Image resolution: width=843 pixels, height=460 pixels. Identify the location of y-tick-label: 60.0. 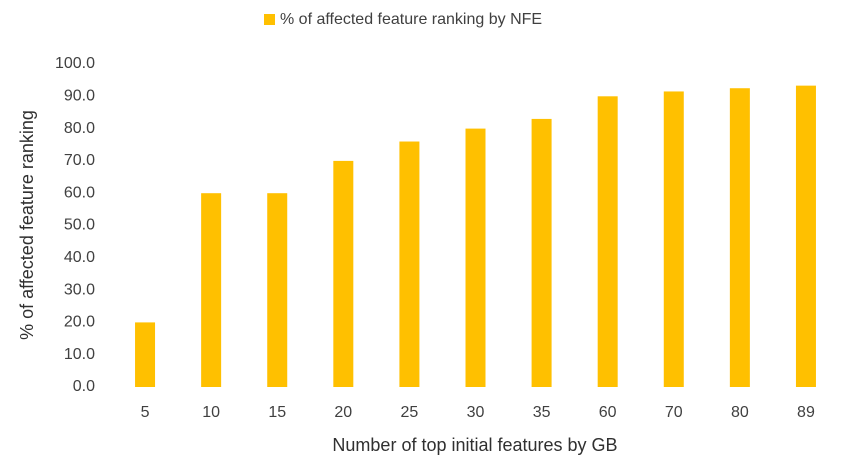
(79, 192).